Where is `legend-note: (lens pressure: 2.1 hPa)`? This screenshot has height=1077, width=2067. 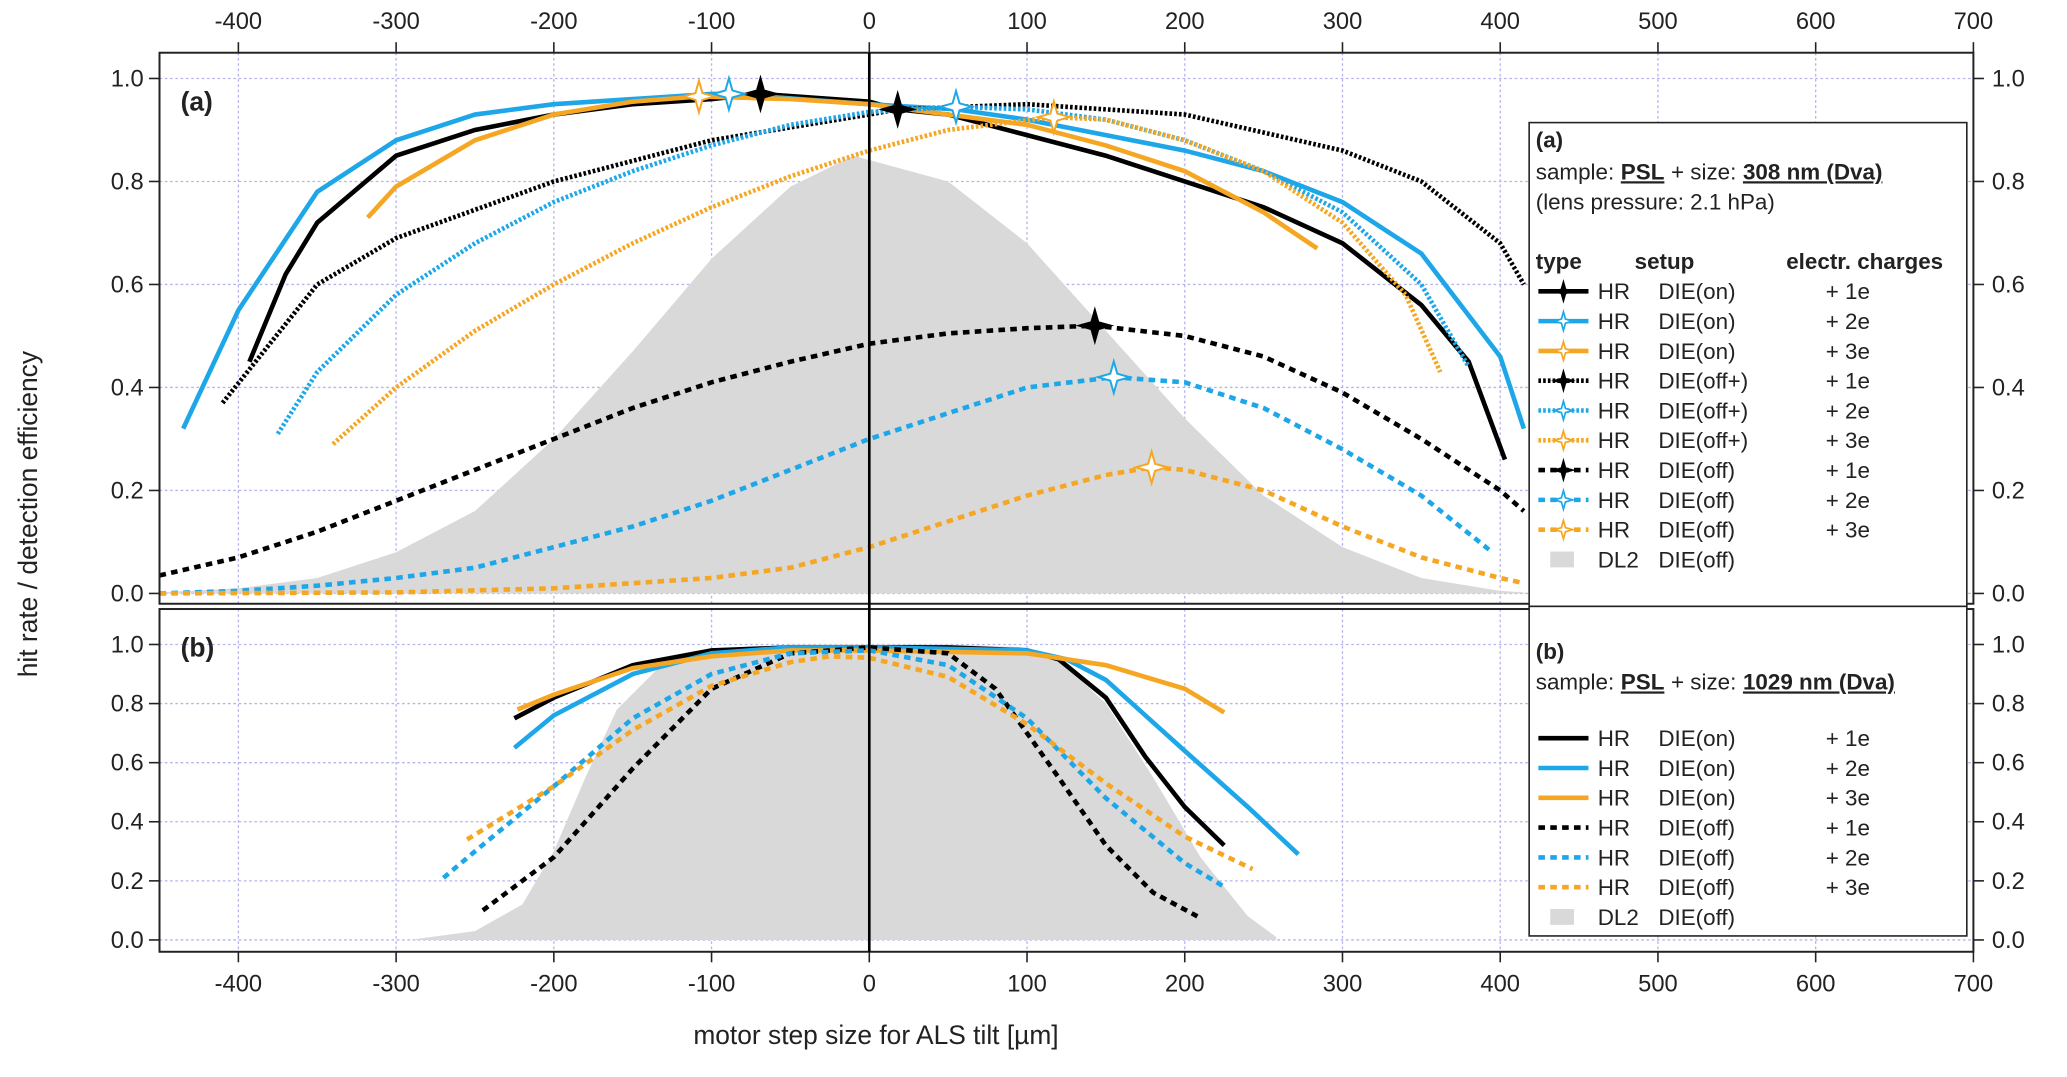
legend-note: (lens pressure: 2.1 hPa) is located at coordinates (1655, 202).